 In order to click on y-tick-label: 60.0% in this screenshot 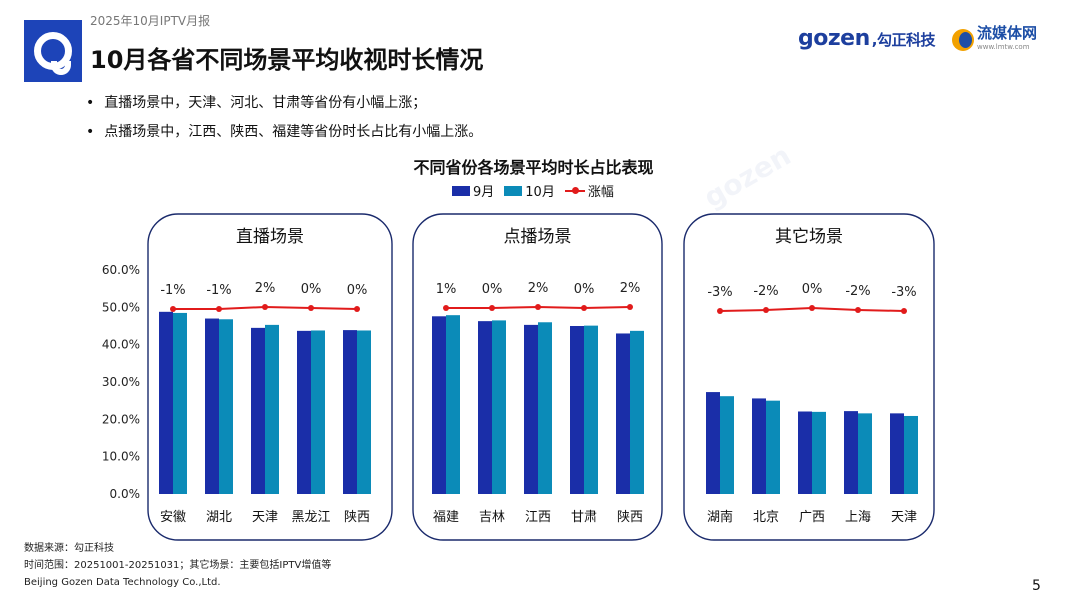, I will do `click(121, 270)`.